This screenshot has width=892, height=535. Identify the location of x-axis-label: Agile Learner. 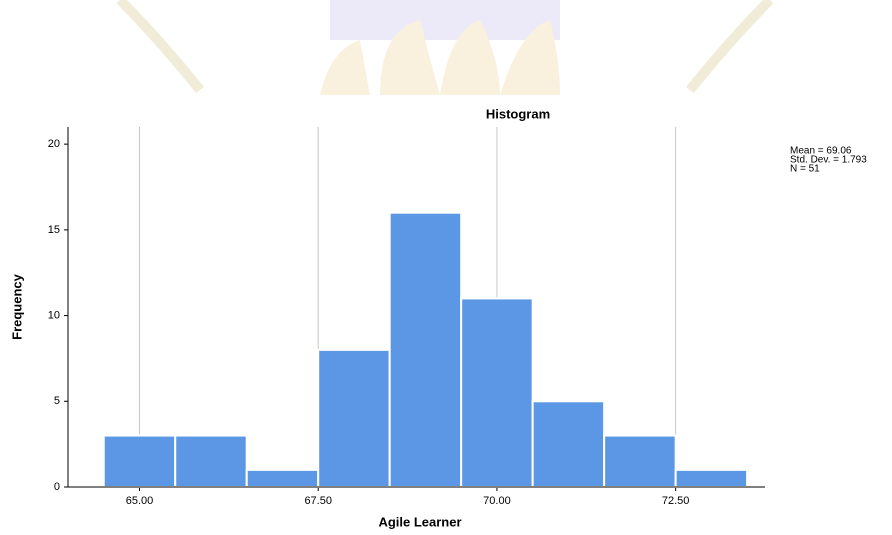
(419, 521).